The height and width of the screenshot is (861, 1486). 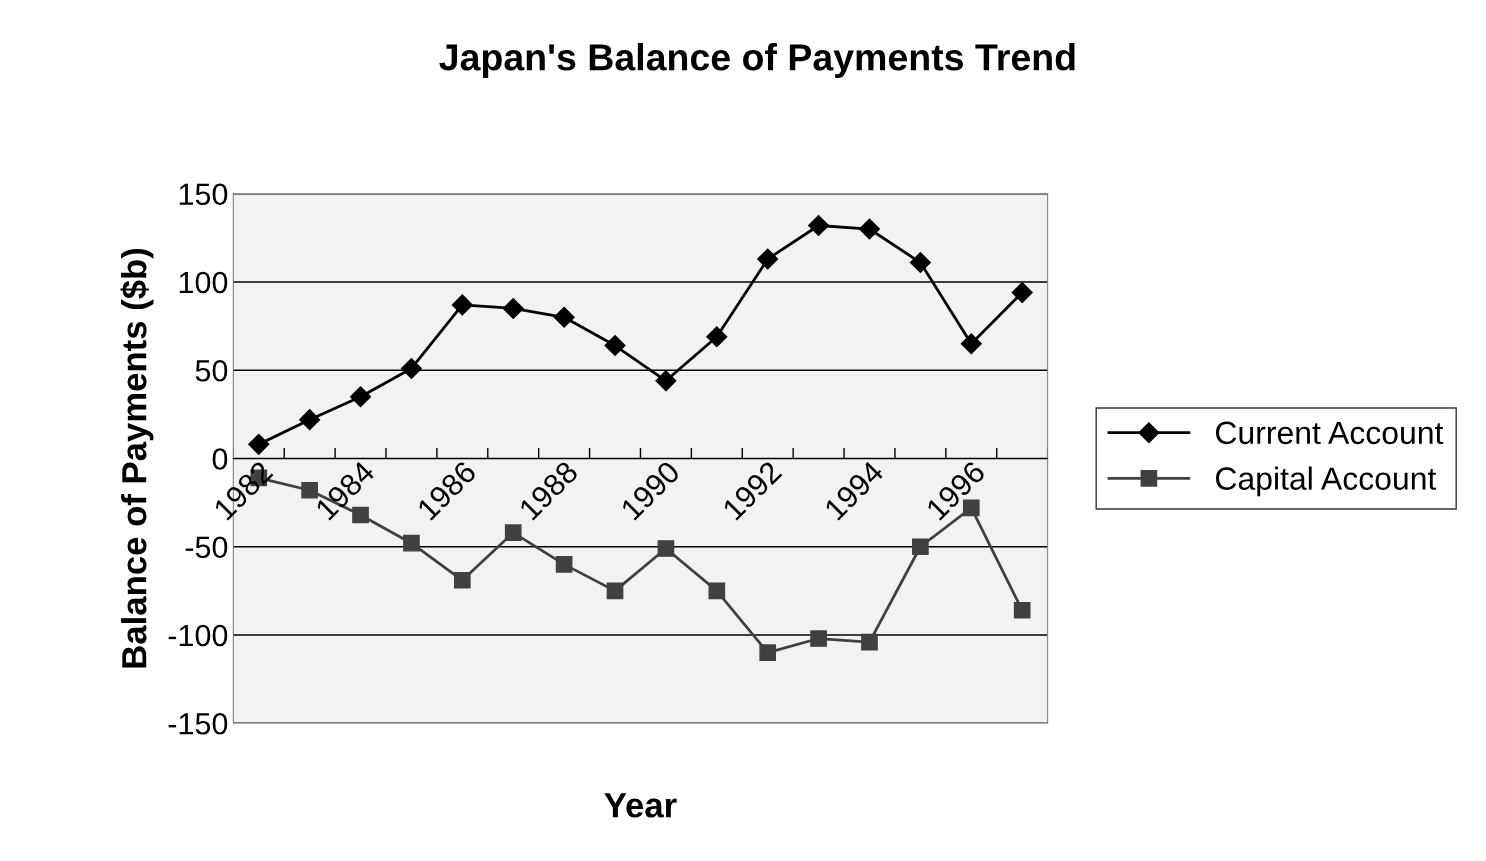 I want to click on y-tick-label: -50, so click(x=206, y=547).